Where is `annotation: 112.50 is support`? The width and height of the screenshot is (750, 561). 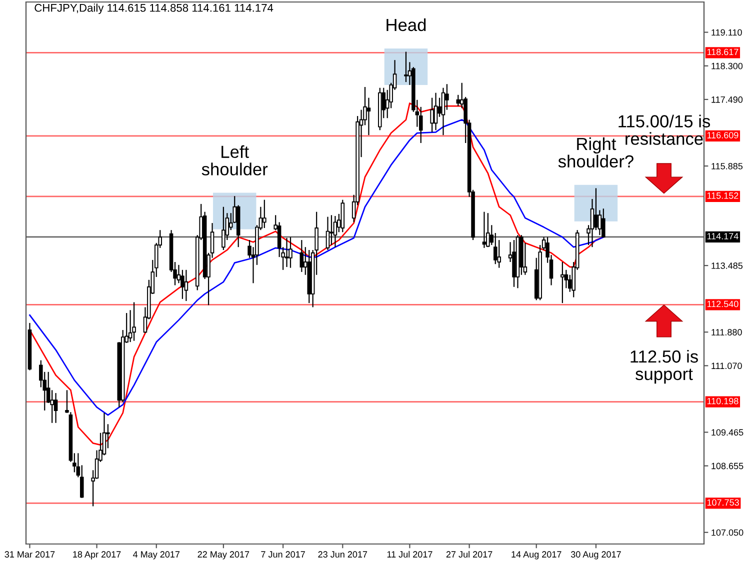
annotation: 112.50 is support is located at coordinates (664, 367).